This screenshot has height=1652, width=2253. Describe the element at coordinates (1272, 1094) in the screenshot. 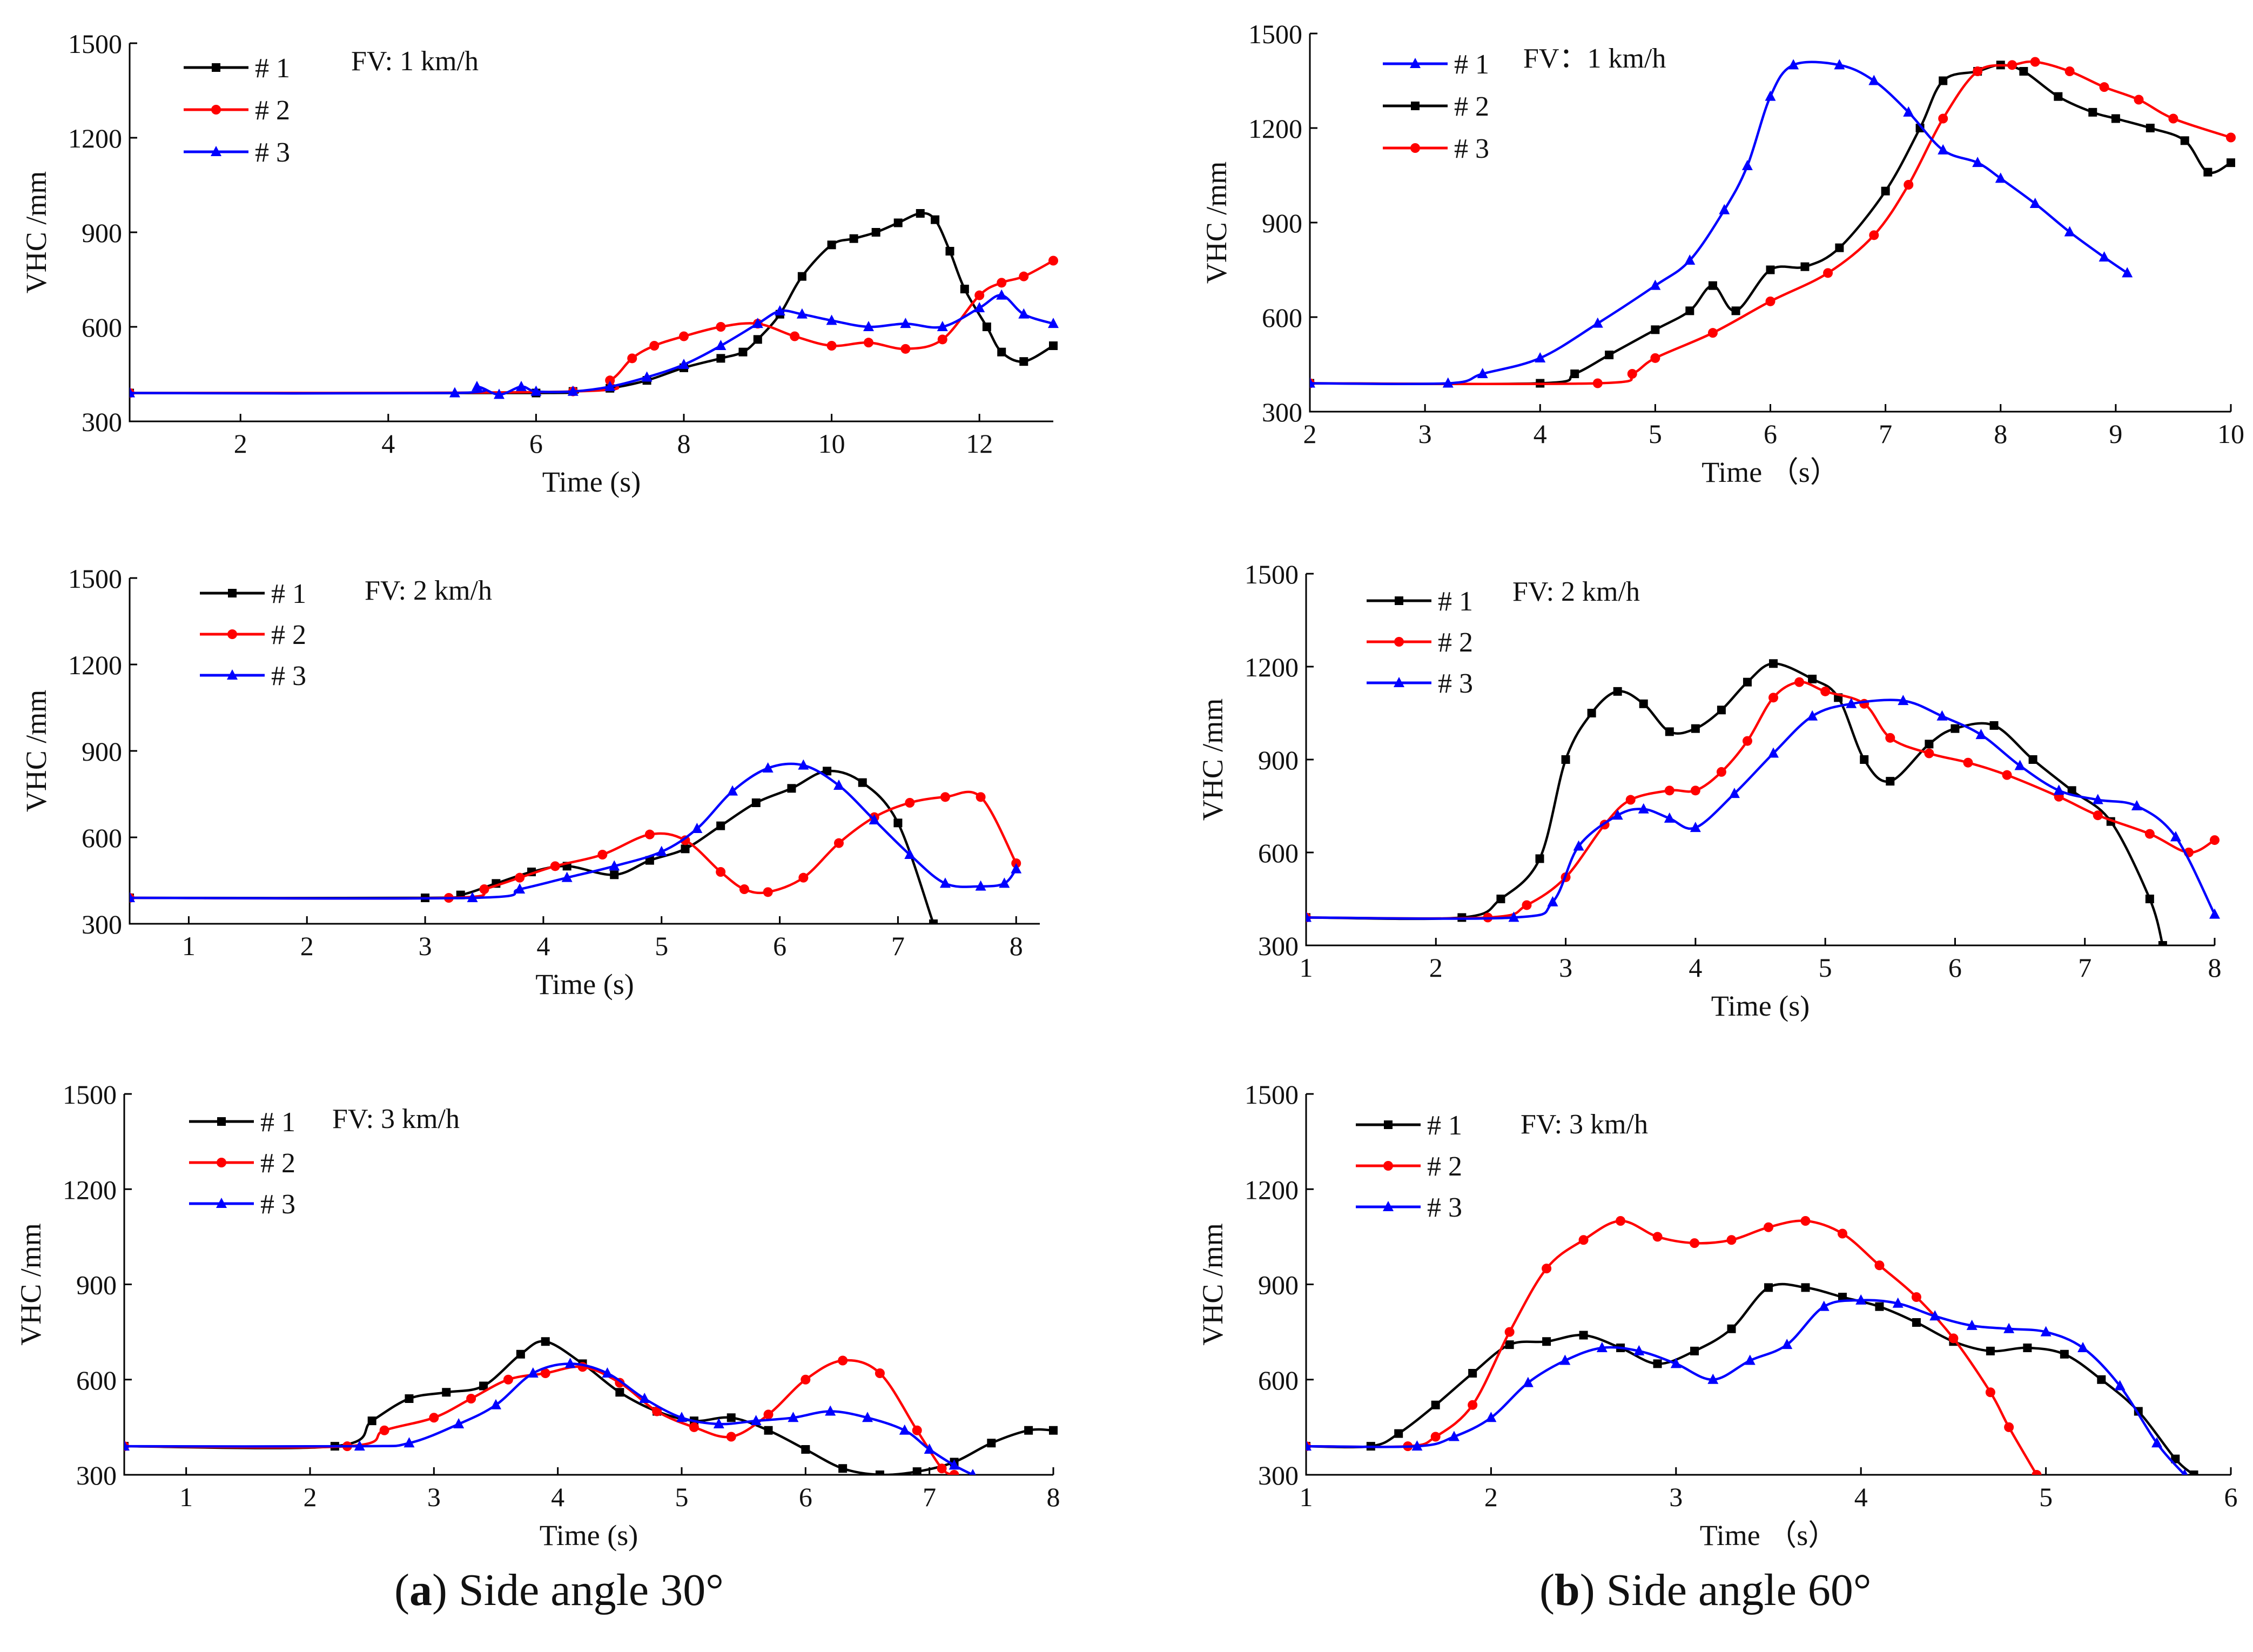

I see `y-tick-label: 1500` at that location.